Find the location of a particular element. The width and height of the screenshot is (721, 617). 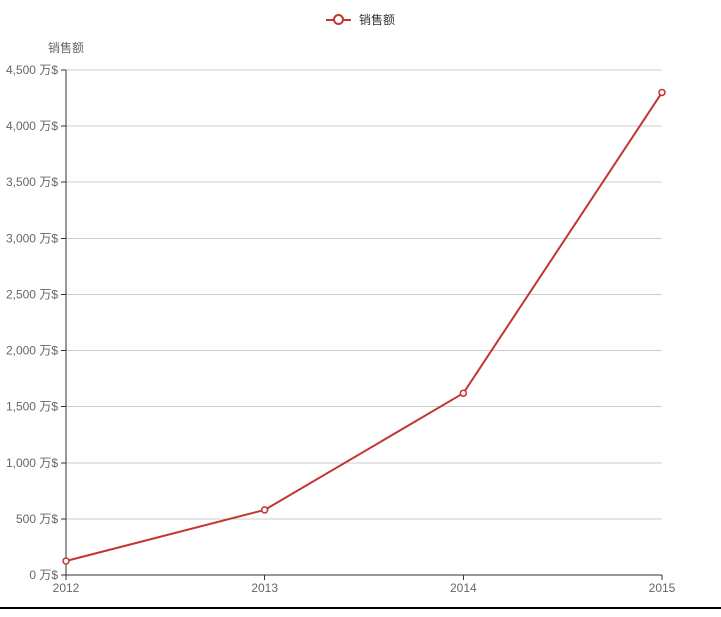

x-tick-label: 2014 is located at coordinates (463, 588).